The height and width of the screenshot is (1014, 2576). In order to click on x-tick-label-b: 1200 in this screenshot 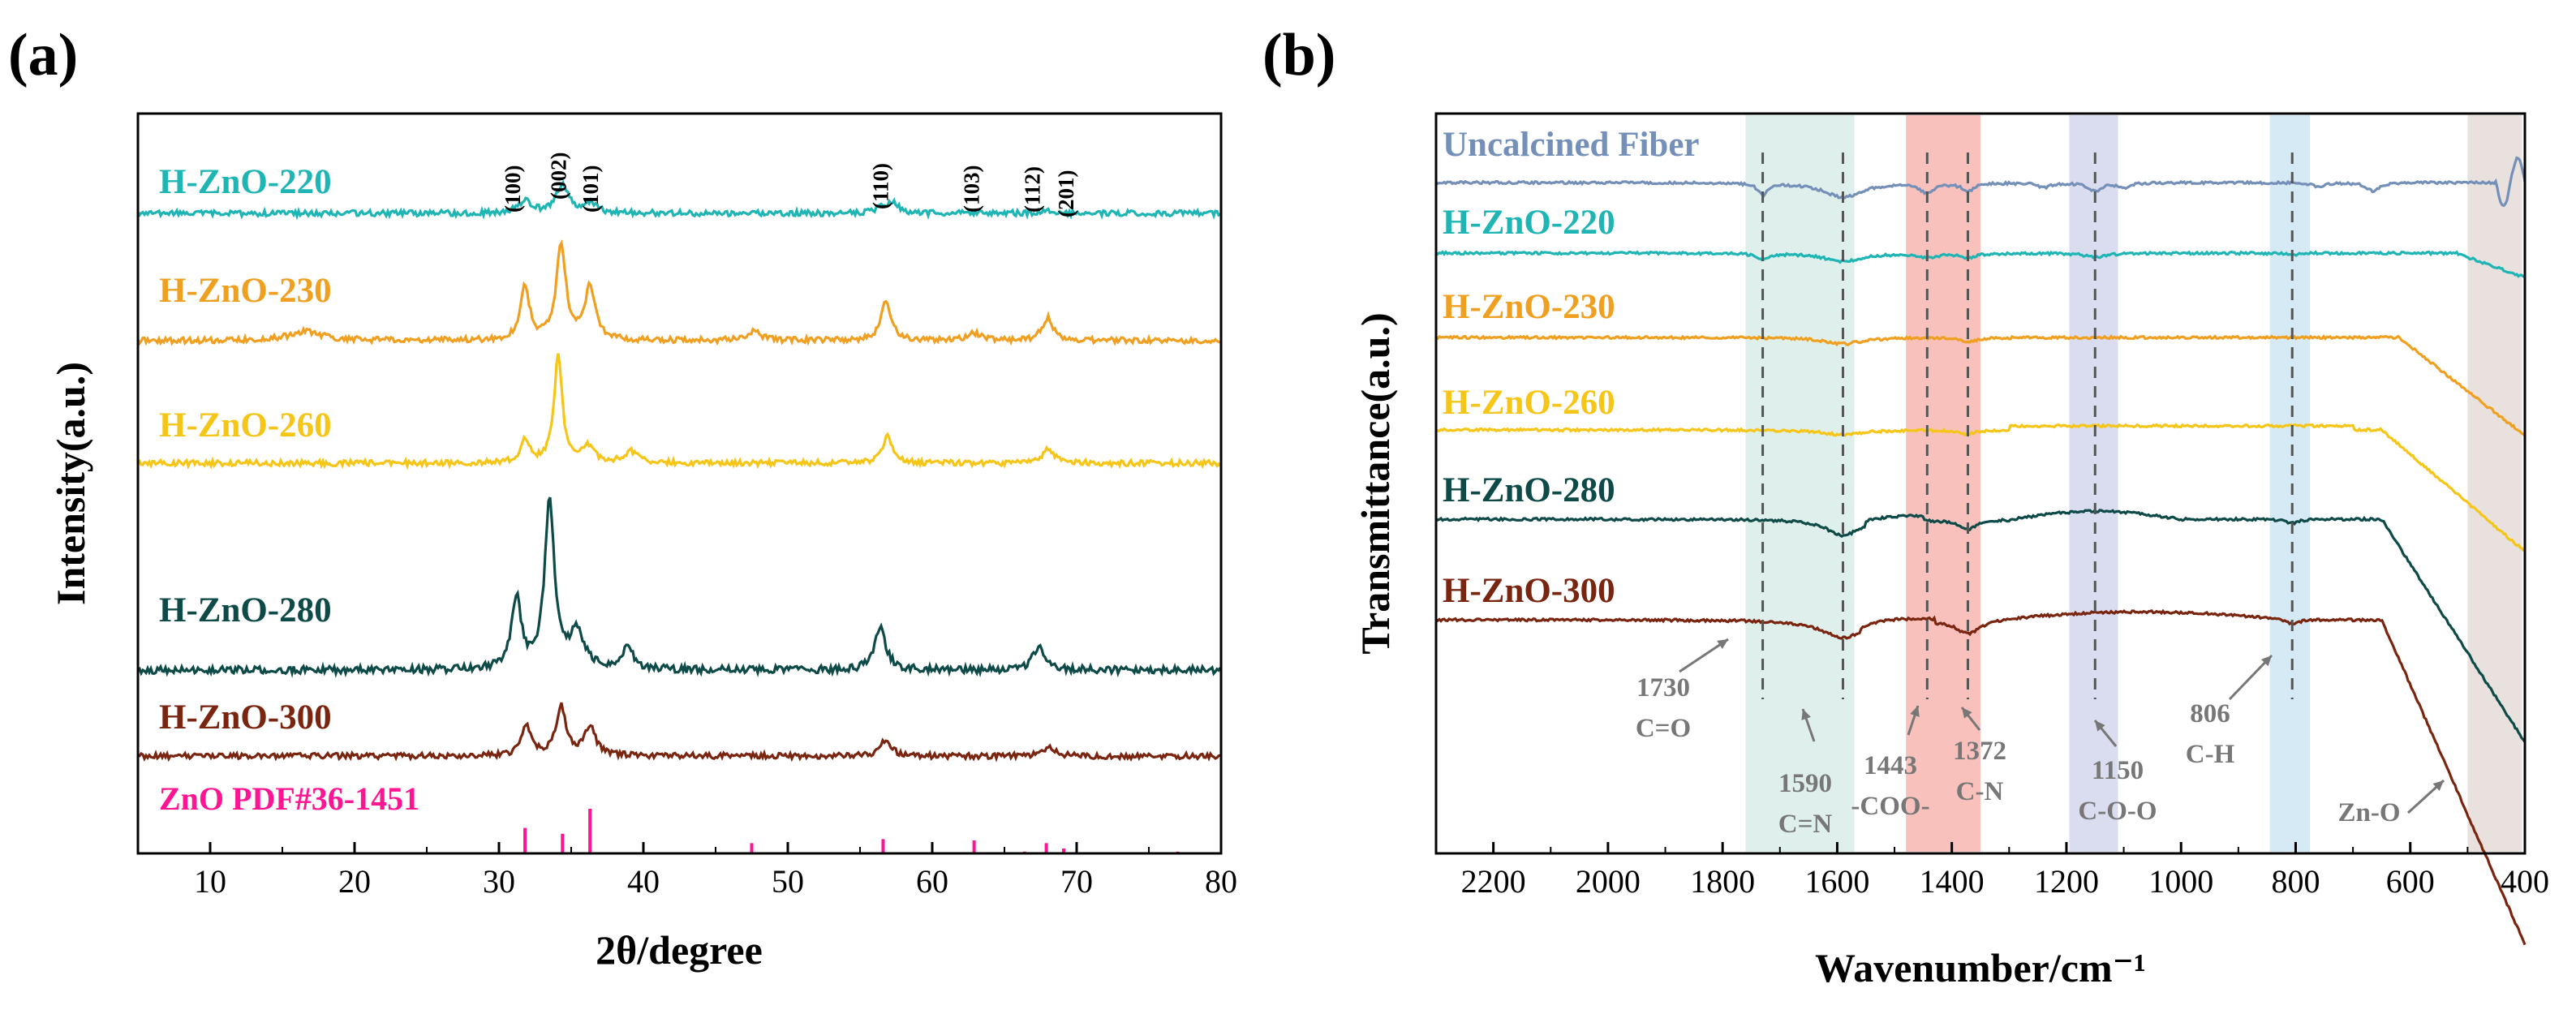, I will do `click(2066, 882)`.